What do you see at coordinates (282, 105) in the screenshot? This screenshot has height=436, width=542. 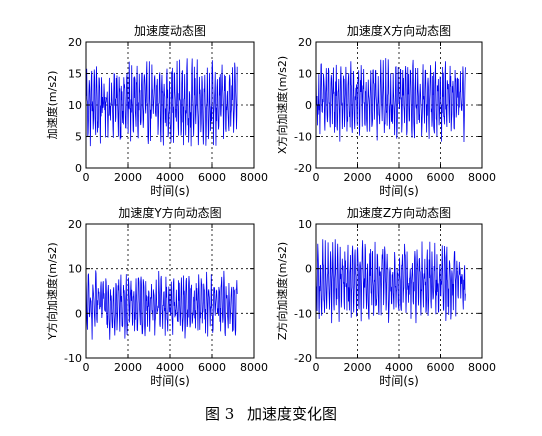 I see `y-axis-label: X方向加速度(m/s2)` at bounding box center [282, 105].